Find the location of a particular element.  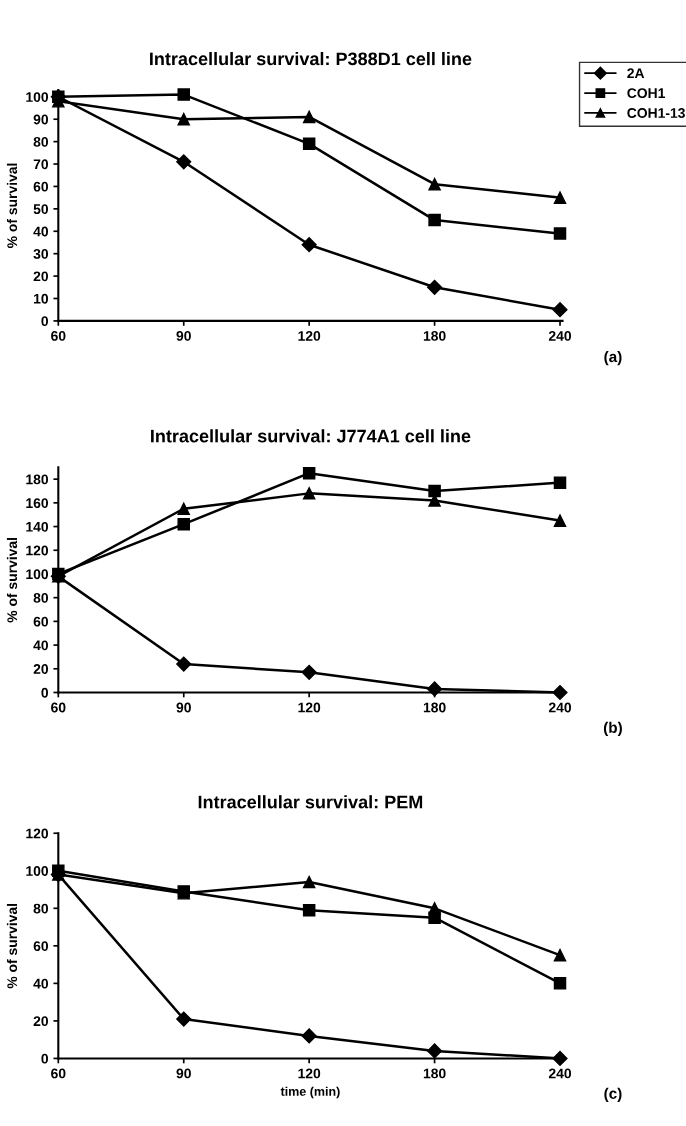

chart-title: Intracellular survival: PEM is located at coordinates (310, 802).